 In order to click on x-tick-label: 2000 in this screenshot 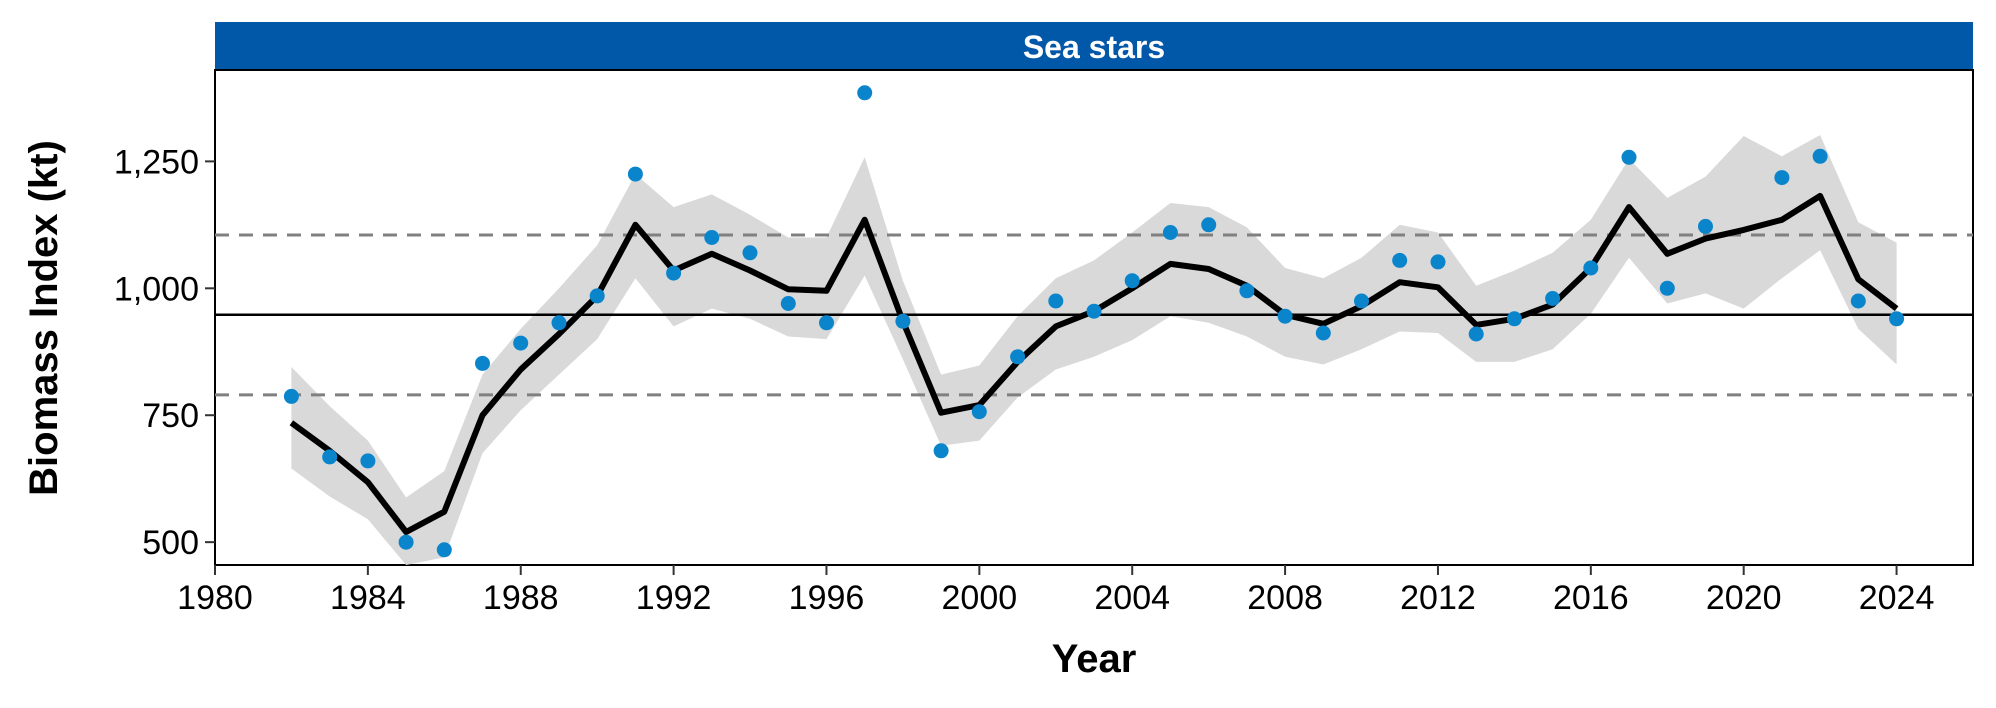, I will do `click(980, 598)`.